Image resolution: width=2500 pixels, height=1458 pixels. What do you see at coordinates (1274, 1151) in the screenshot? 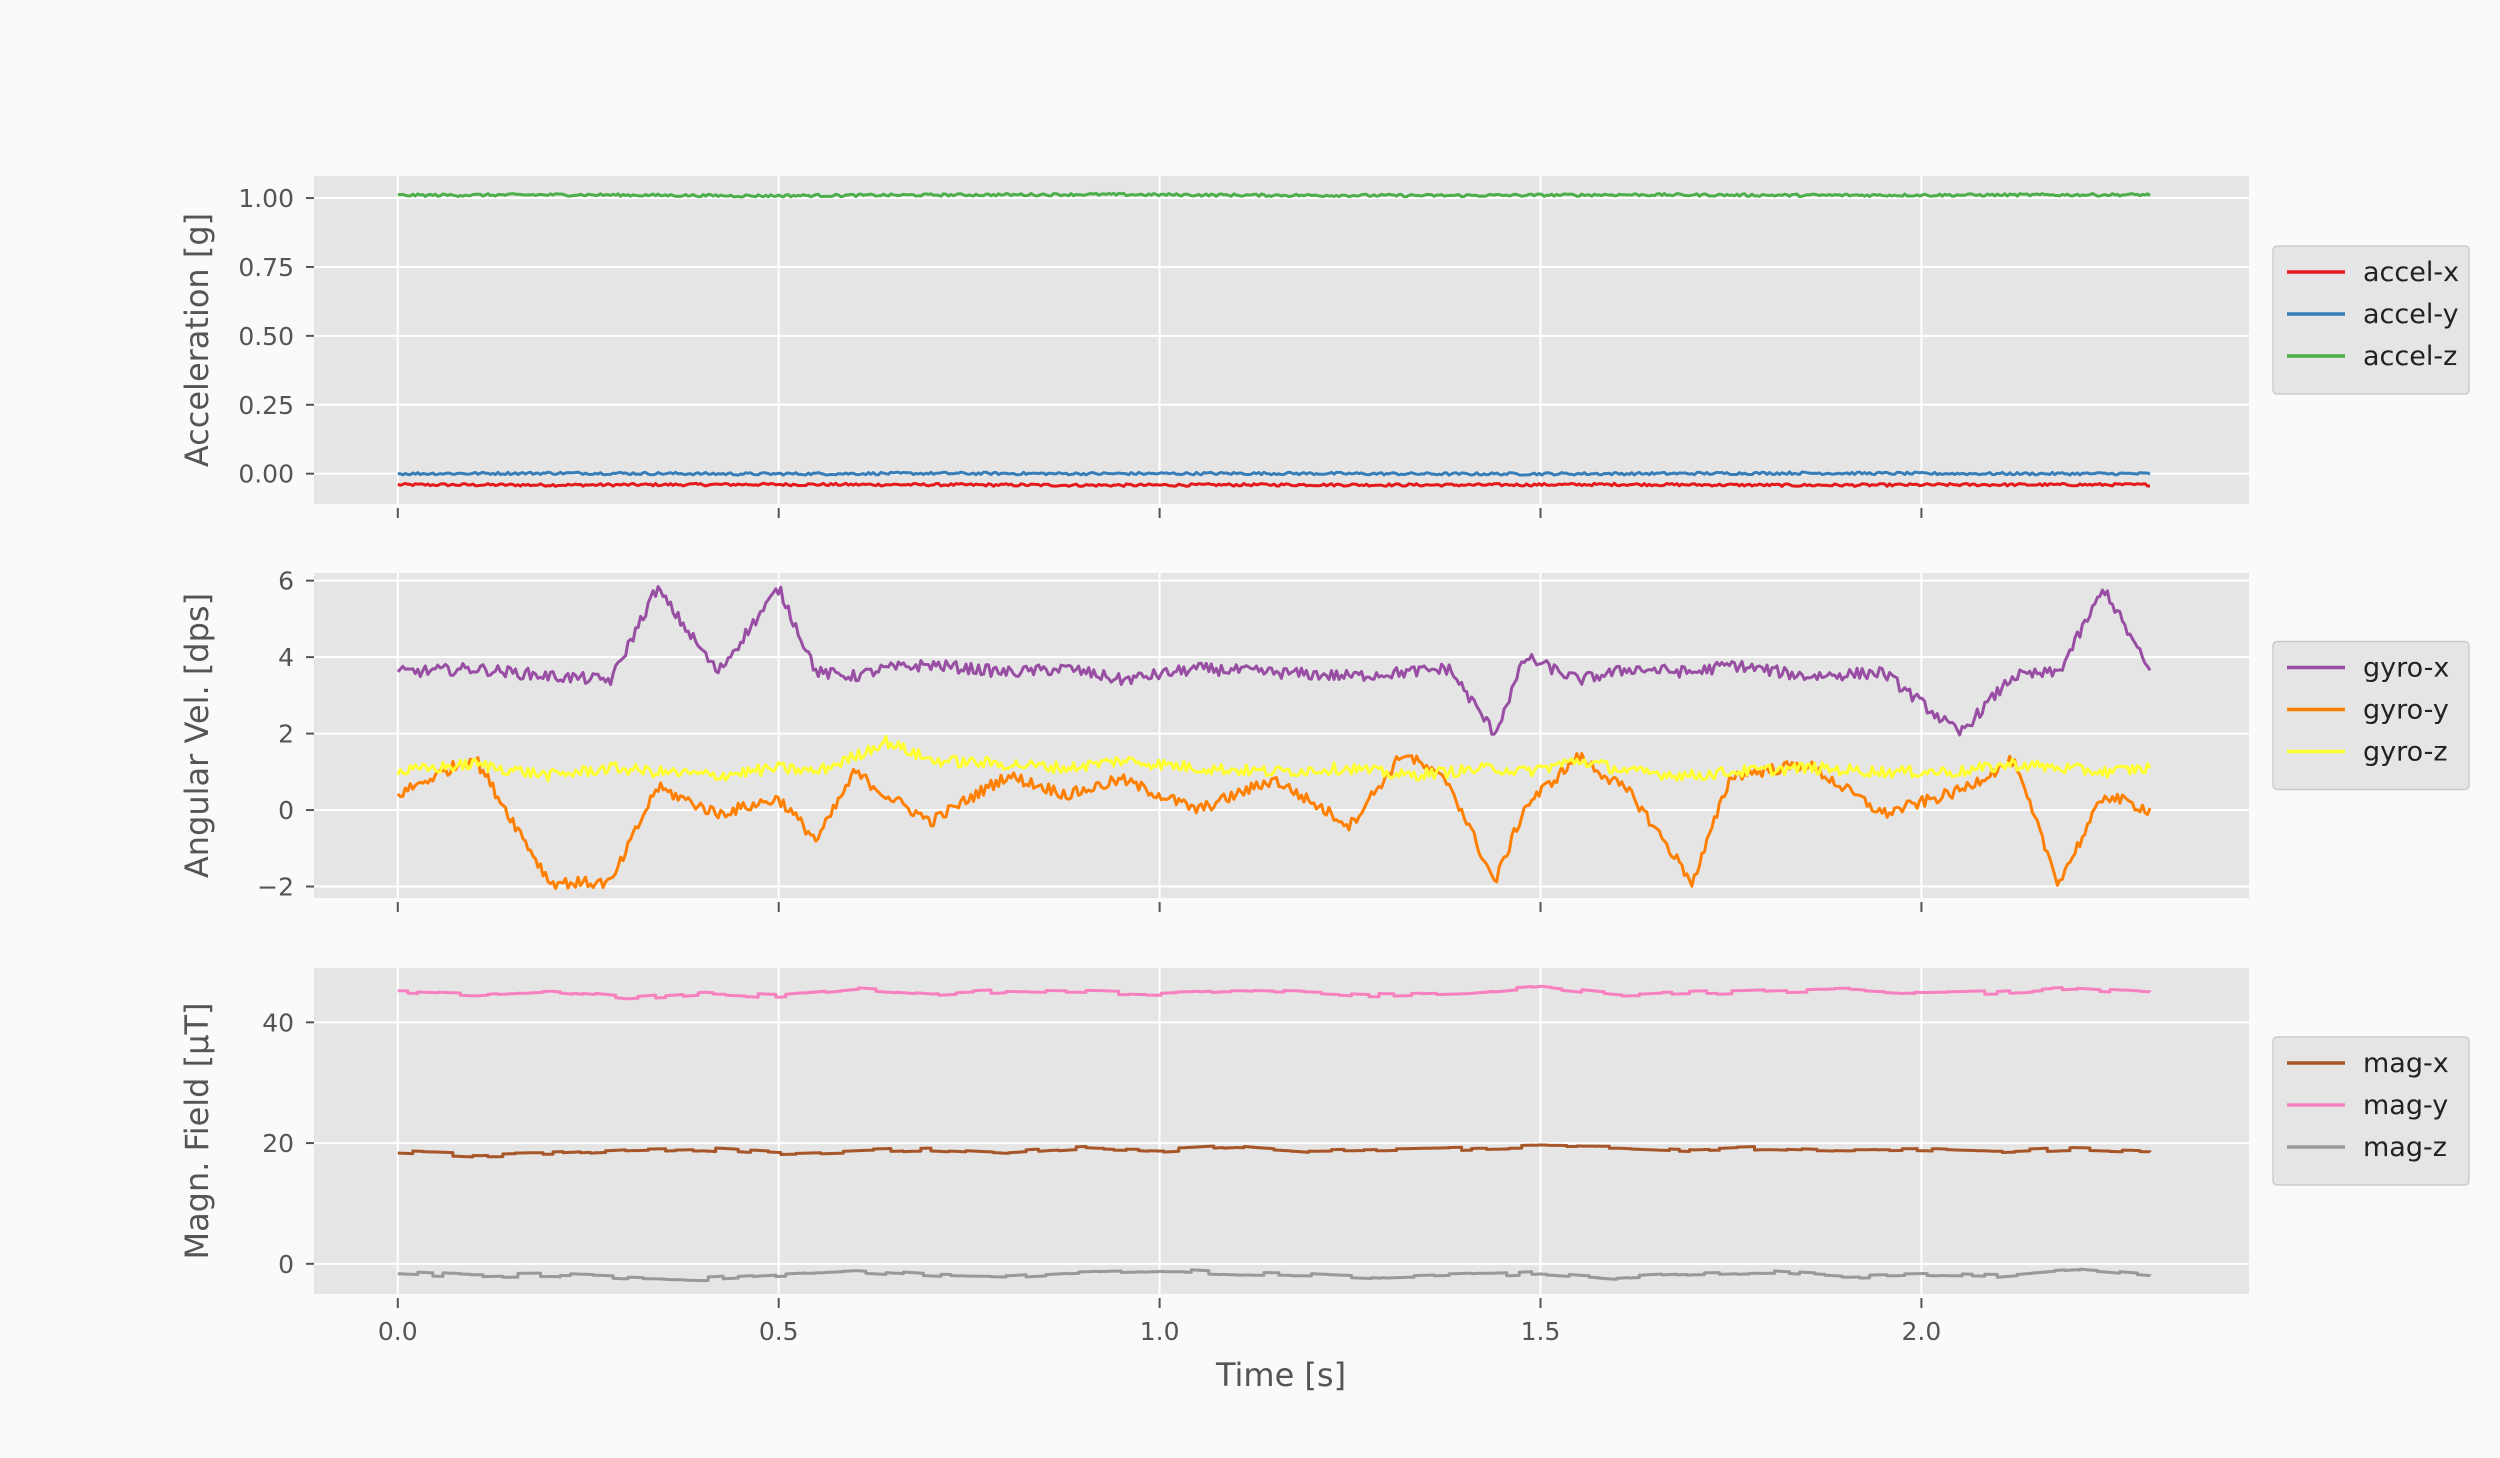
I see `series-line-mag-x` at bounding box center [1274, 1151].